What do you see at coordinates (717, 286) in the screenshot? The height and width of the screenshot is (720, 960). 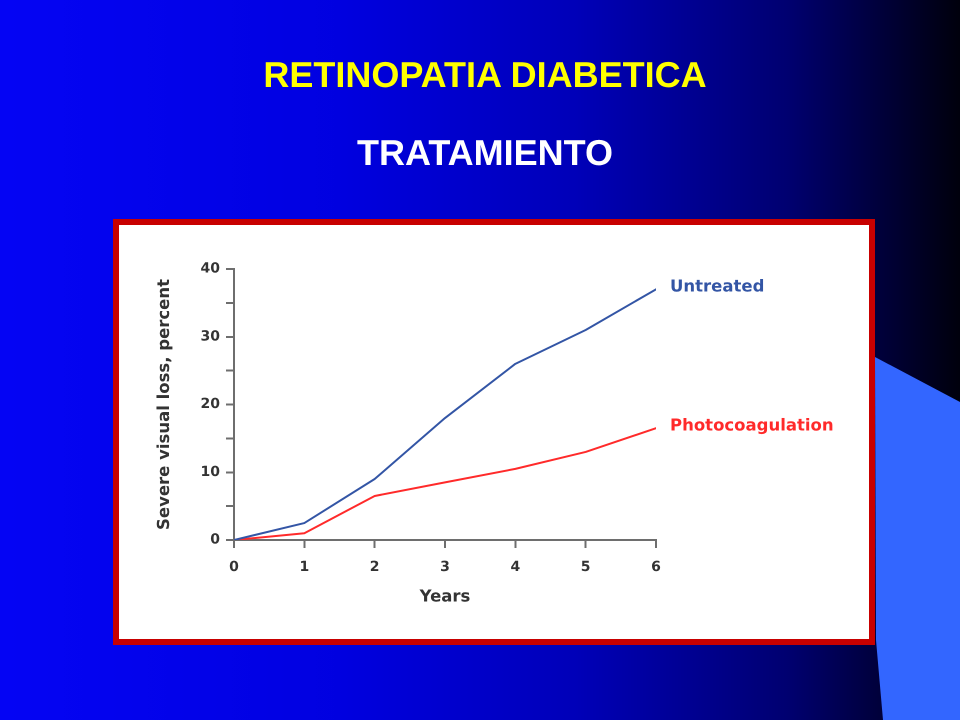 I see `series-label: Untreated` at bounding box center [717, 286].